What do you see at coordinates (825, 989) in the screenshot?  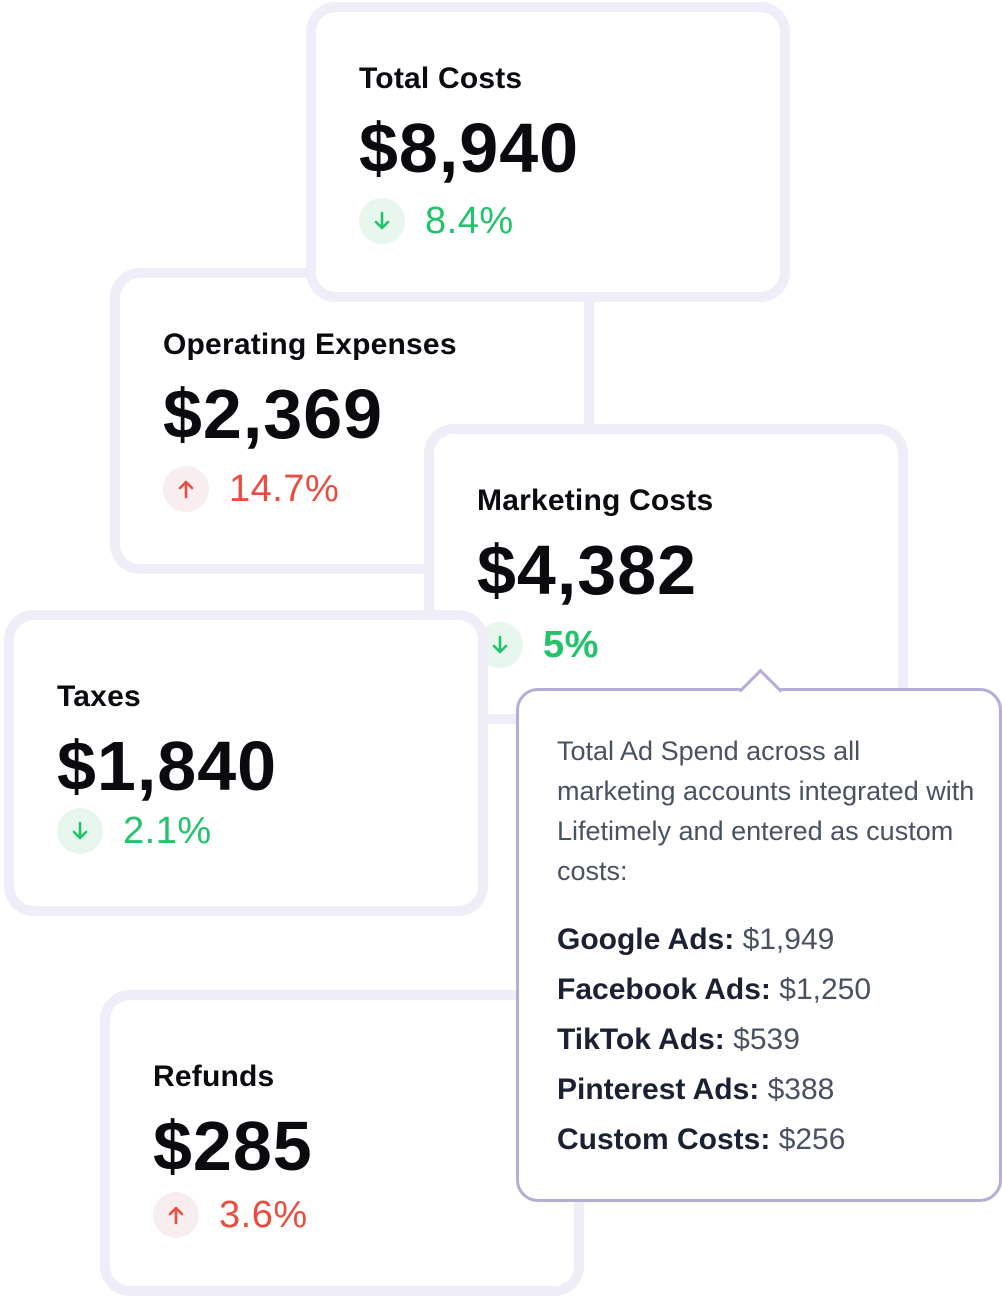 I see `breakdown-value: $1,250` at bounding box center [825, 989].